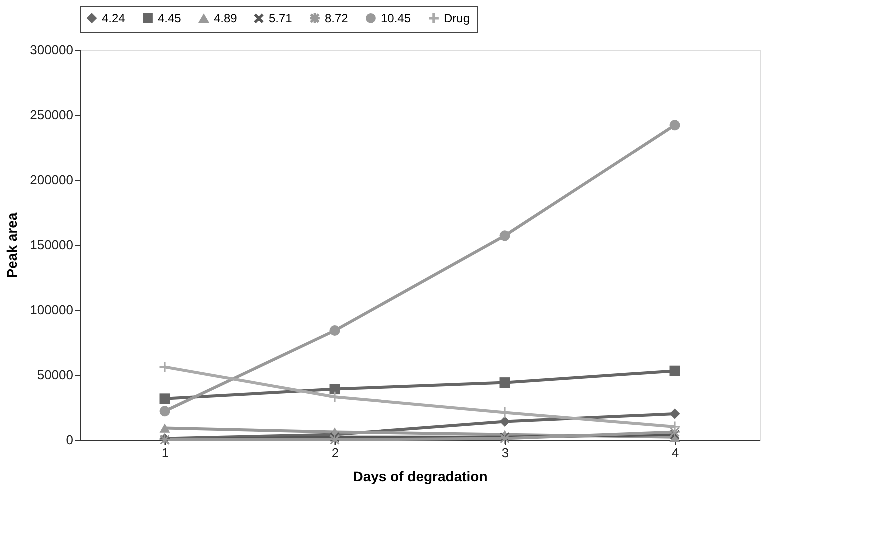 The image size is (885, 547). I want to click on x-axis-title: Days of degradation, so click(420, 476).